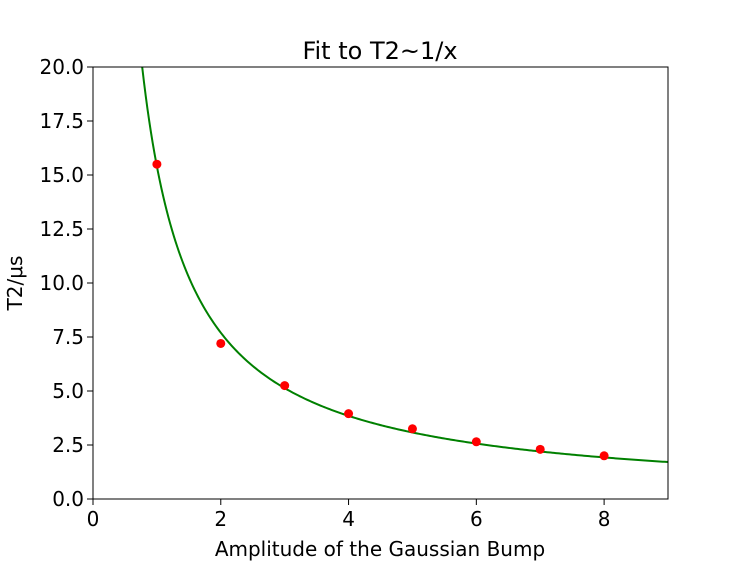 This screenshot has height=561, width=742. What do you see at coordinates (68, 499) in the screenshot?
I see `y-tick-label: 0.0` at bounding box center [68, 499].